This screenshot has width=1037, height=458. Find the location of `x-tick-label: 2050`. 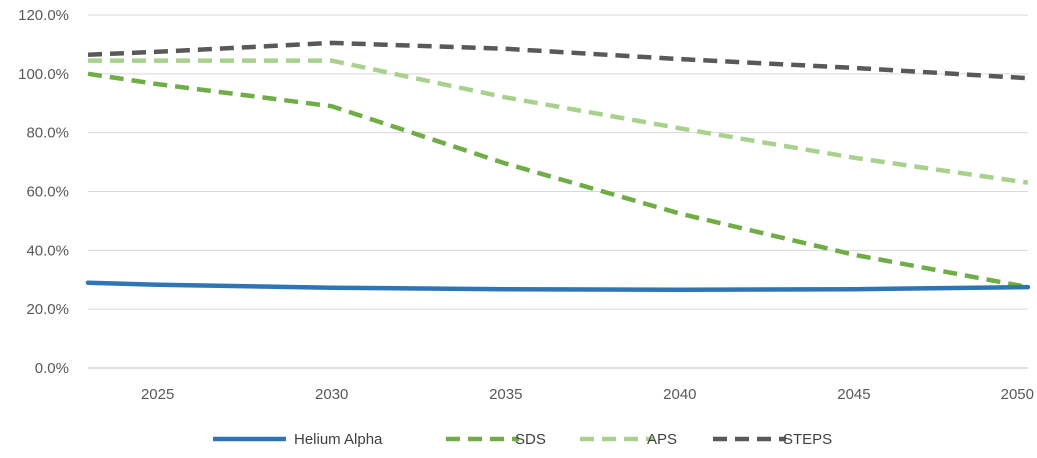

x-tick-label: 2050 is located at coordinates (1017, 394).